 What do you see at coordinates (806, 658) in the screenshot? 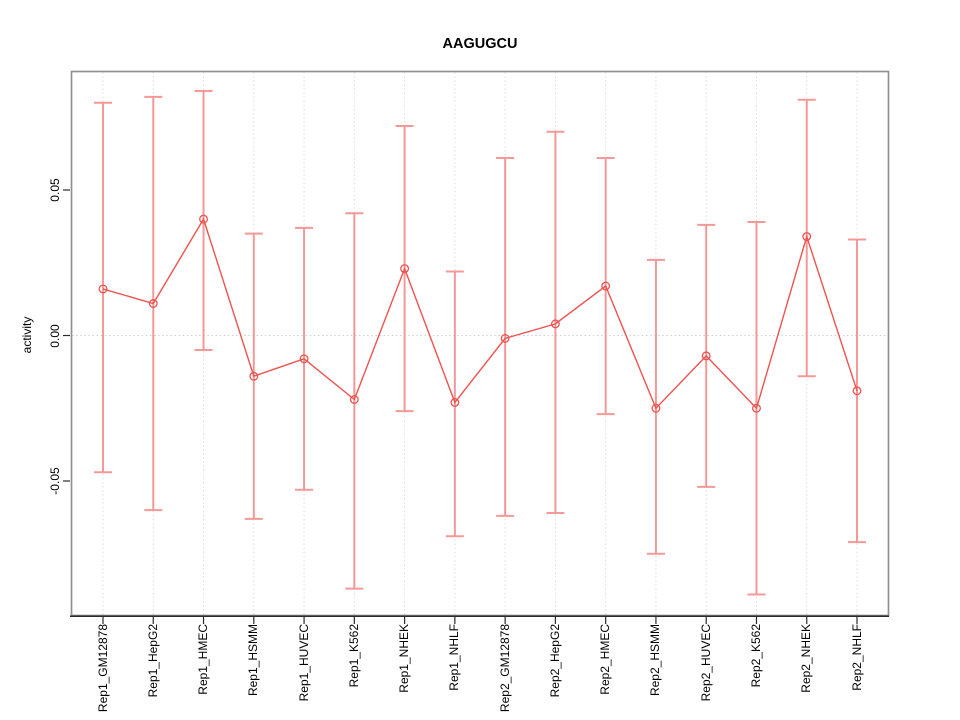
I see `x-tick-label: Rep2_NHEK` at bounding box center [806, 658].